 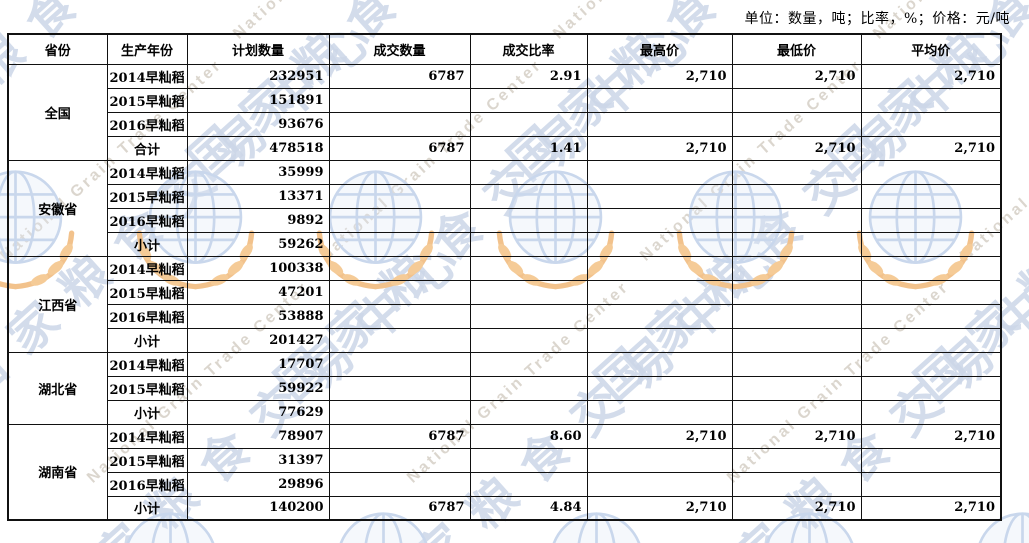 I want to click on table-row: 2015早籼稻 31397, so click(x=505, y=460).